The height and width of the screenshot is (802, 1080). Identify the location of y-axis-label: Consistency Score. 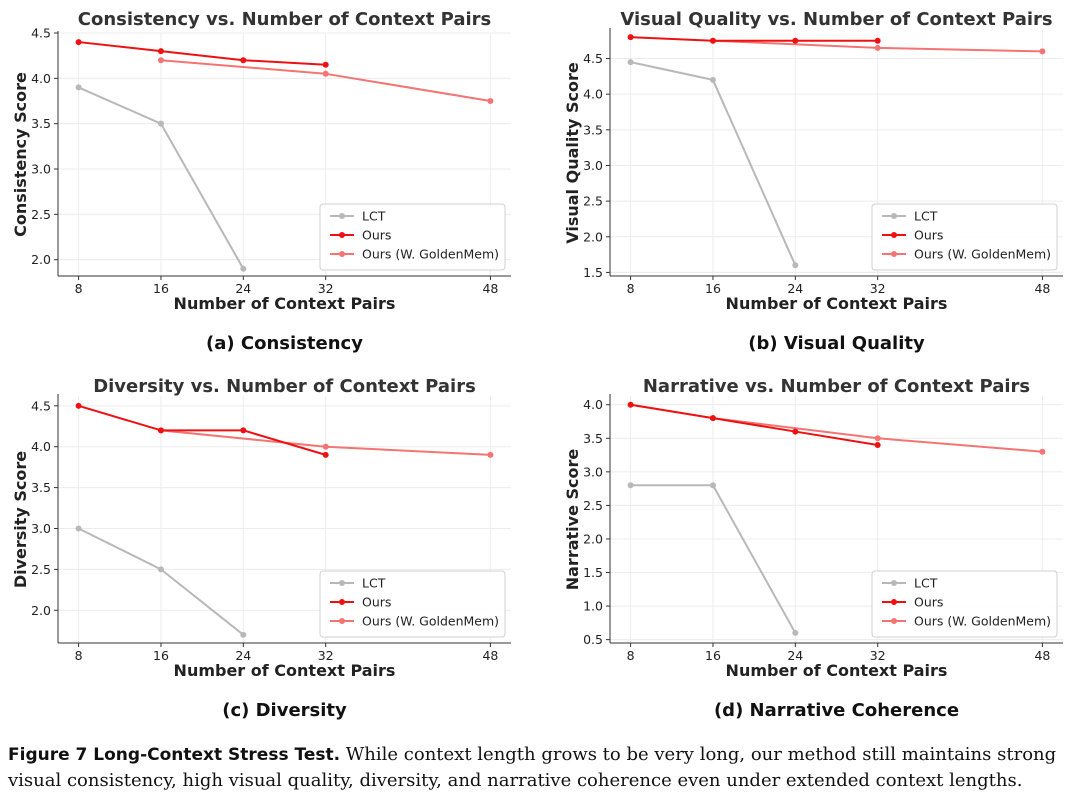
(20, 154).